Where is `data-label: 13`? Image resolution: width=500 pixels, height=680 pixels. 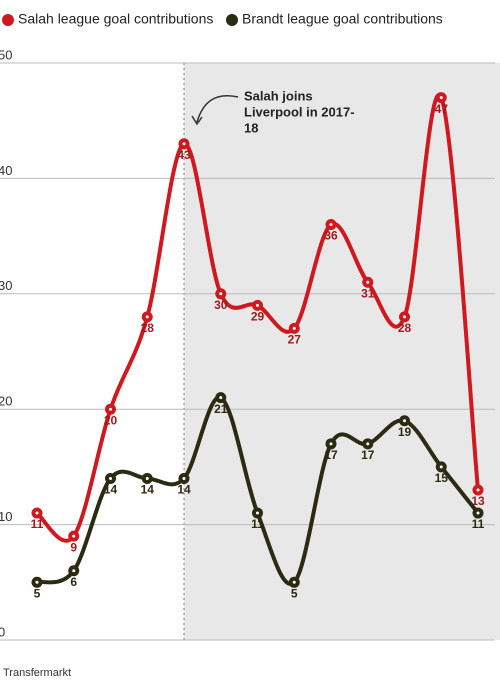
data-label: 13 is located at coordinates (478, 501).